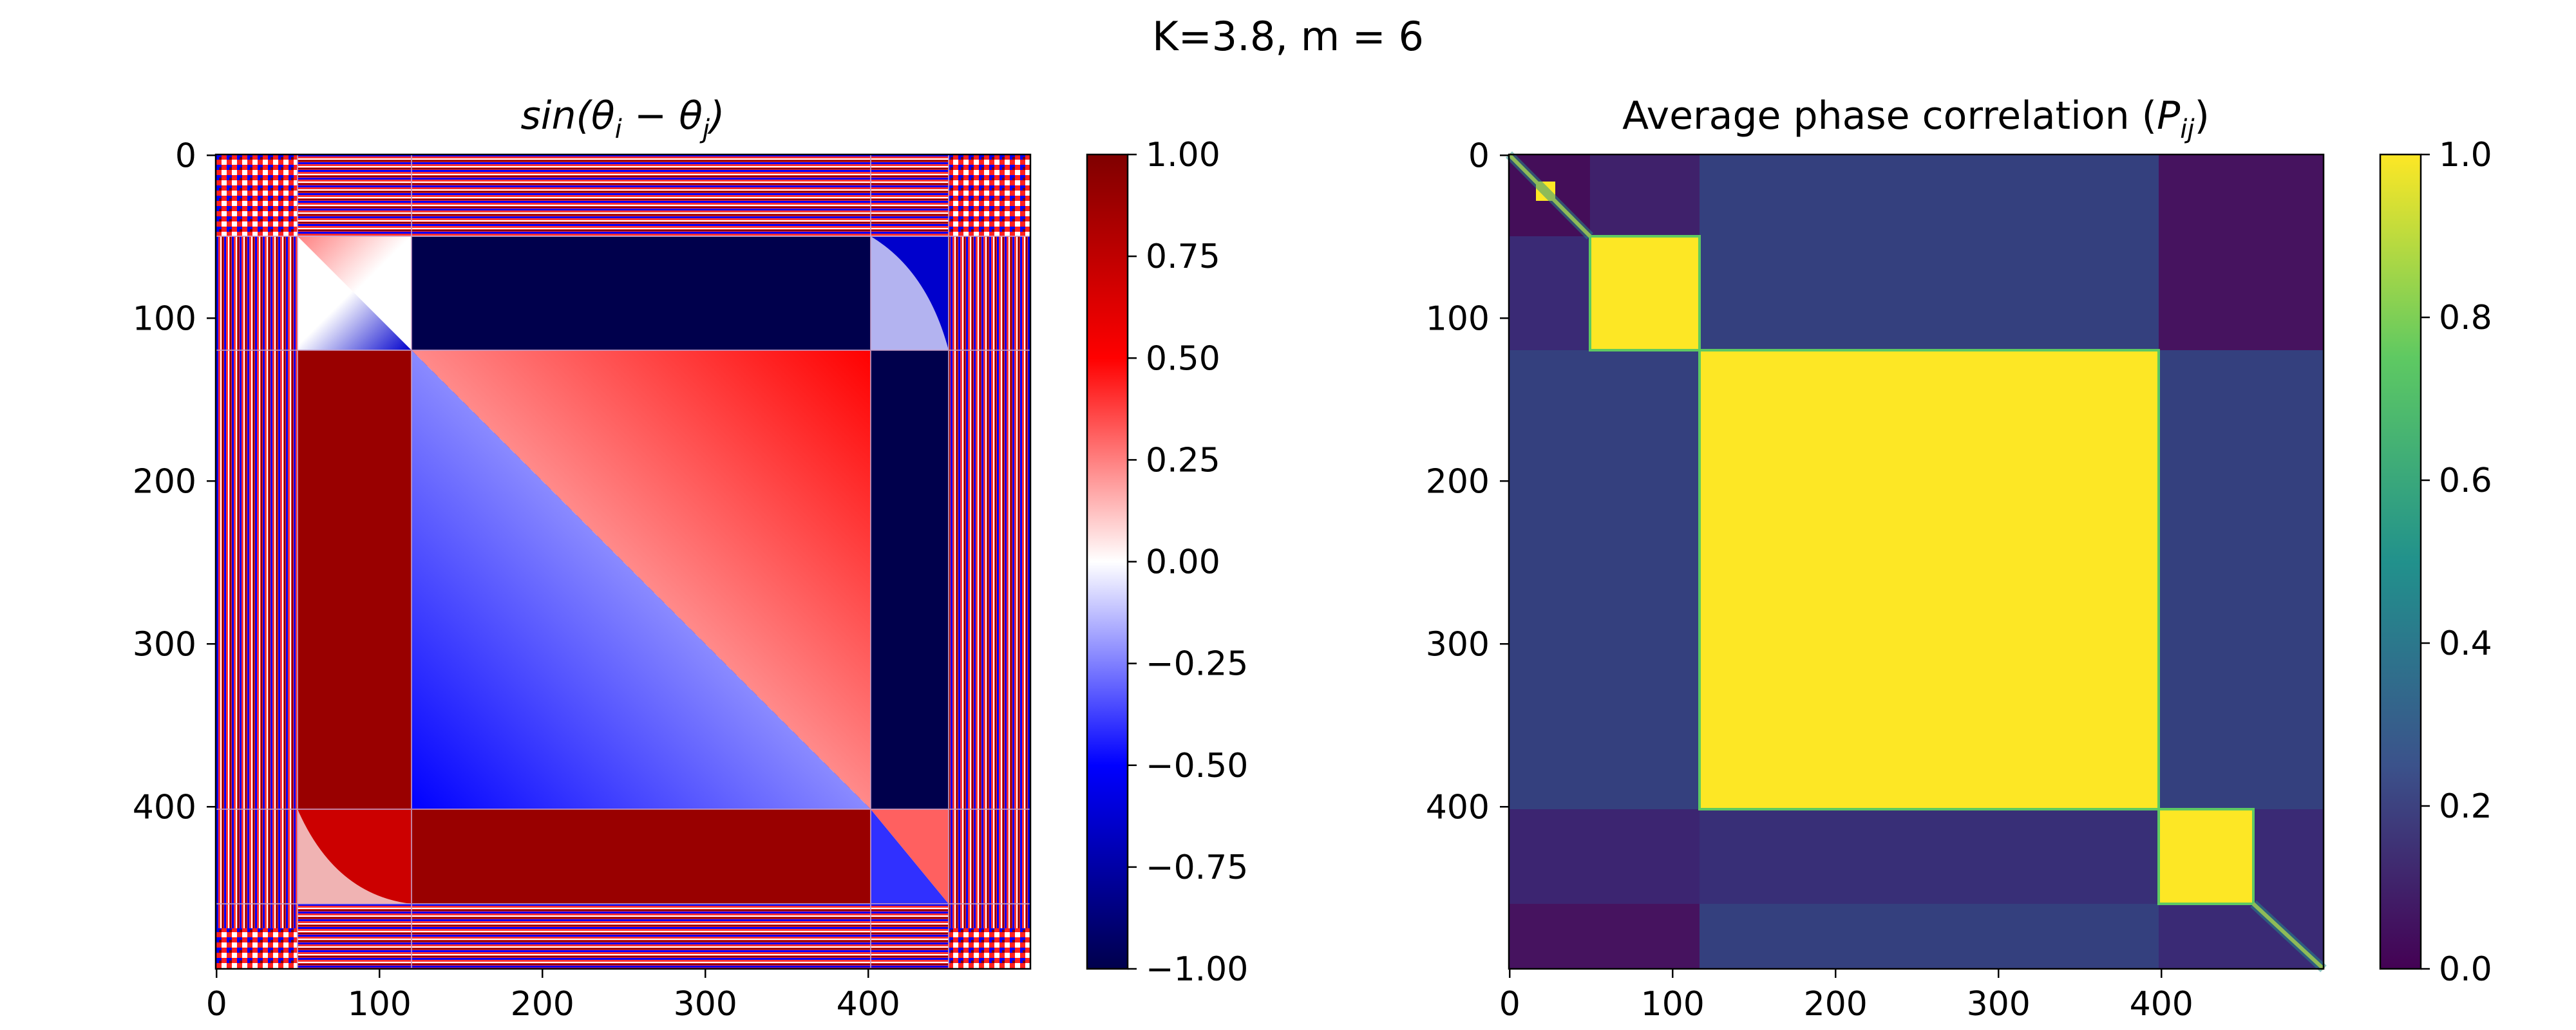  What do you see at coordinates (1183, 155) in the screenshot?
I see `left-colorbar-tick-label: 1.00` at bounding box center [1183, 155].